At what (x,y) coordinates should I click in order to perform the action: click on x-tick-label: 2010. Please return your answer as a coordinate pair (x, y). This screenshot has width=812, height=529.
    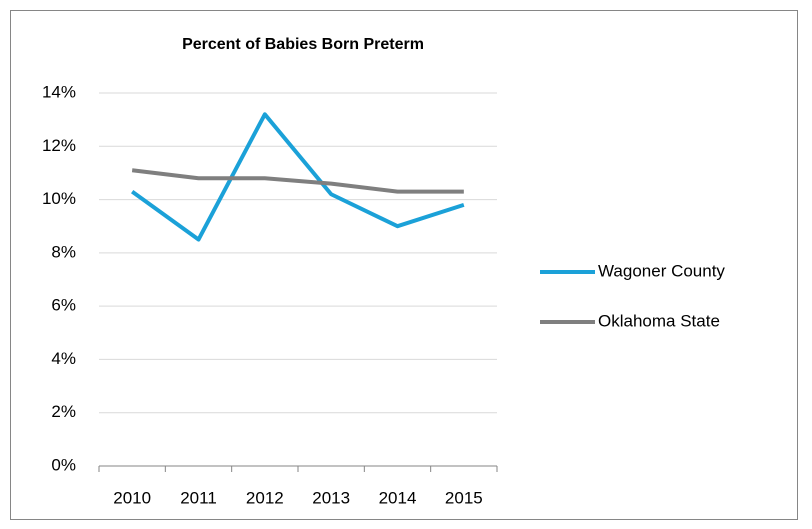
    Looking at the image, I should click on (132, 497).